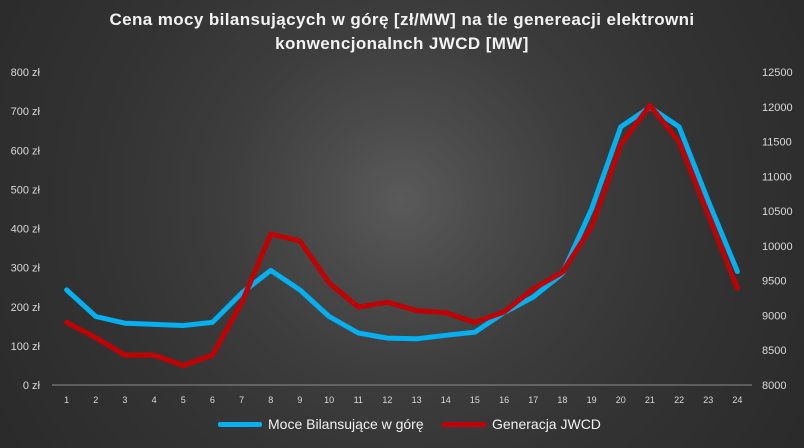 The image size is (804, 448). I want to click on x-axis-tick-label: 19, so click(592, 400).